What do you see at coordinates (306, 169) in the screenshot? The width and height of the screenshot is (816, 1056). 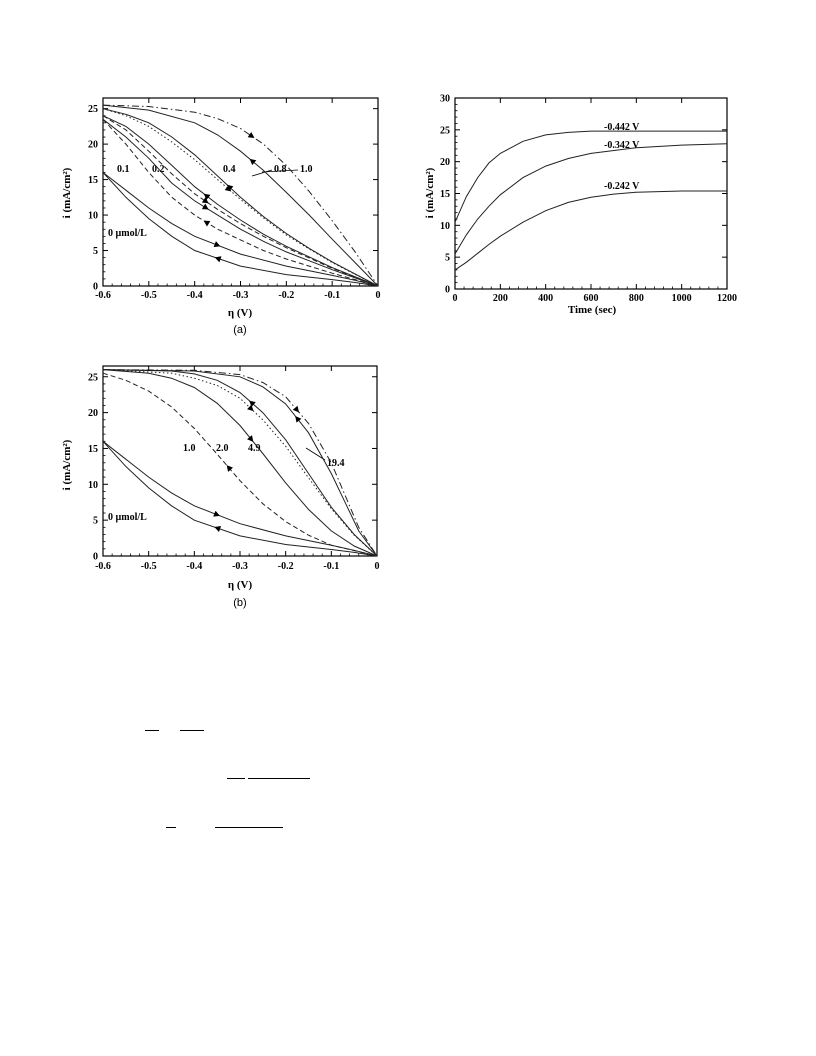 I see `chart-a-label-1-0: 1.0` at bounding box center [306, 169].